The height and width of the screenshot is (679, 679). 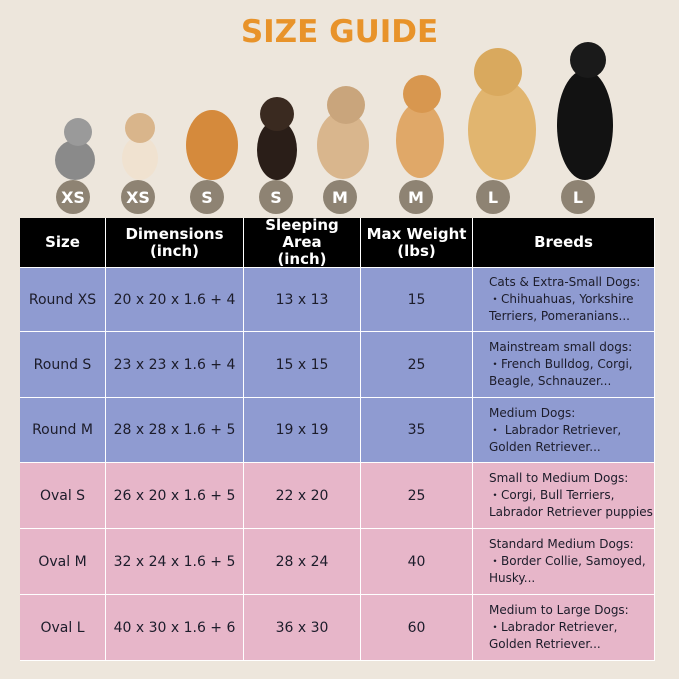 I want to click on text-line: Sleeping Area, so click(x=302, y=233).